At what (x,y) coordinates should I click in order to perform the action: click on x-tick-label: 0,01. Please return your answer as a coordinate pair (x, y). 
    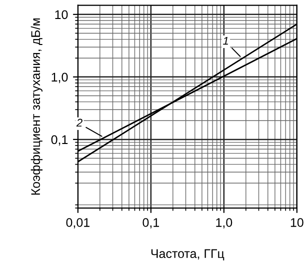
    Looking at the image, I should click on (78, 223).